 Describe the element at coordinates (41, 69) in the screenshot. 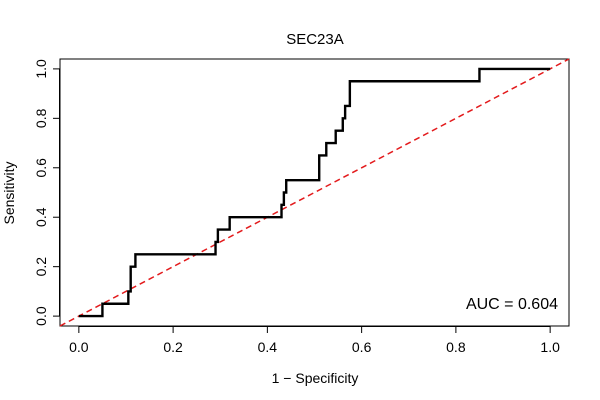

I see `y-tick-label: 1.0` at that location.